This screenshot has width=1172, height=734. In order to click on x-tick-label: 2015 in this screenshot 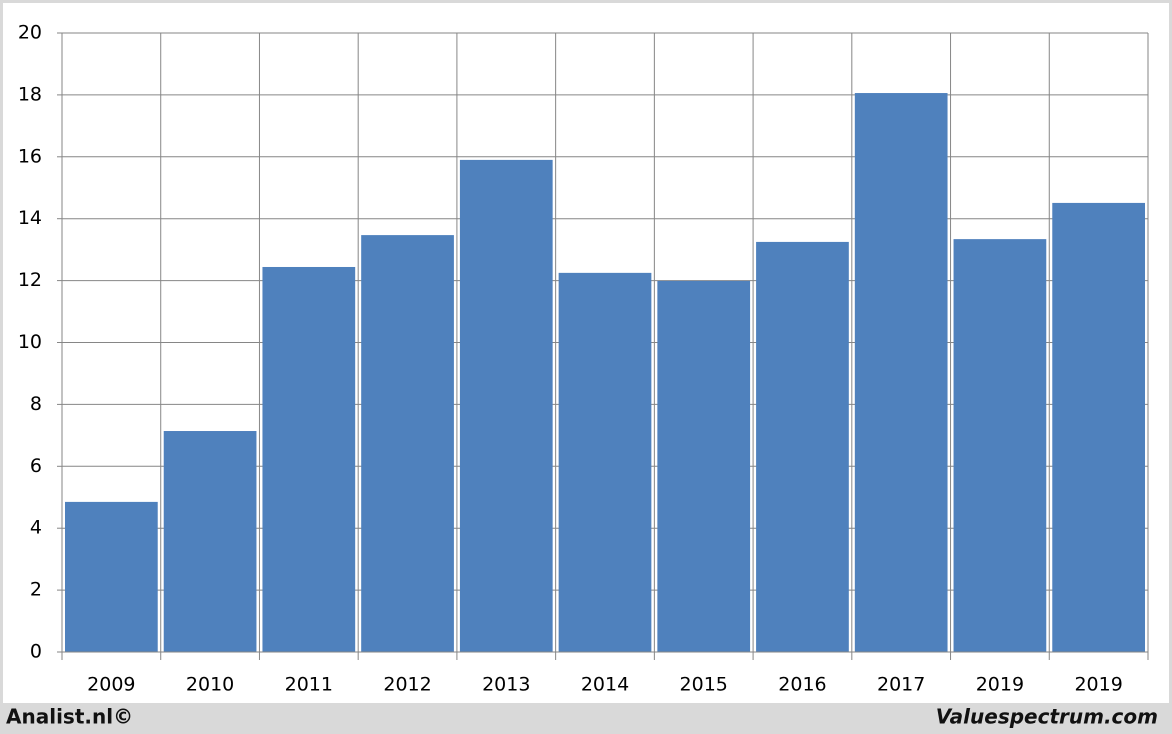, I will do `click(704, 685)`.